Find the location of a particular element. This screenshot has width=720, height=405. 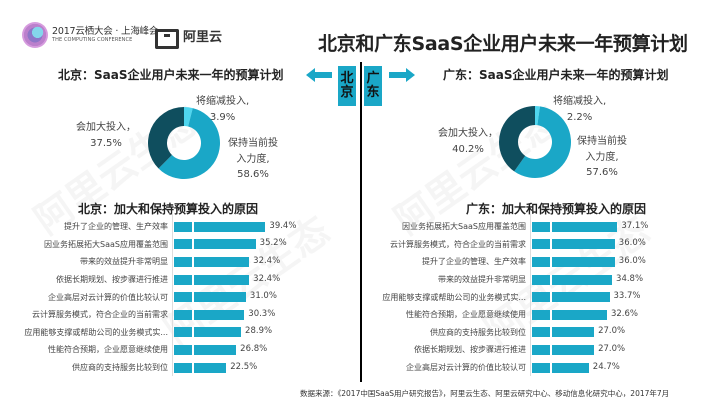

bar-value: 34.8% is located at coordinates (630, 278).